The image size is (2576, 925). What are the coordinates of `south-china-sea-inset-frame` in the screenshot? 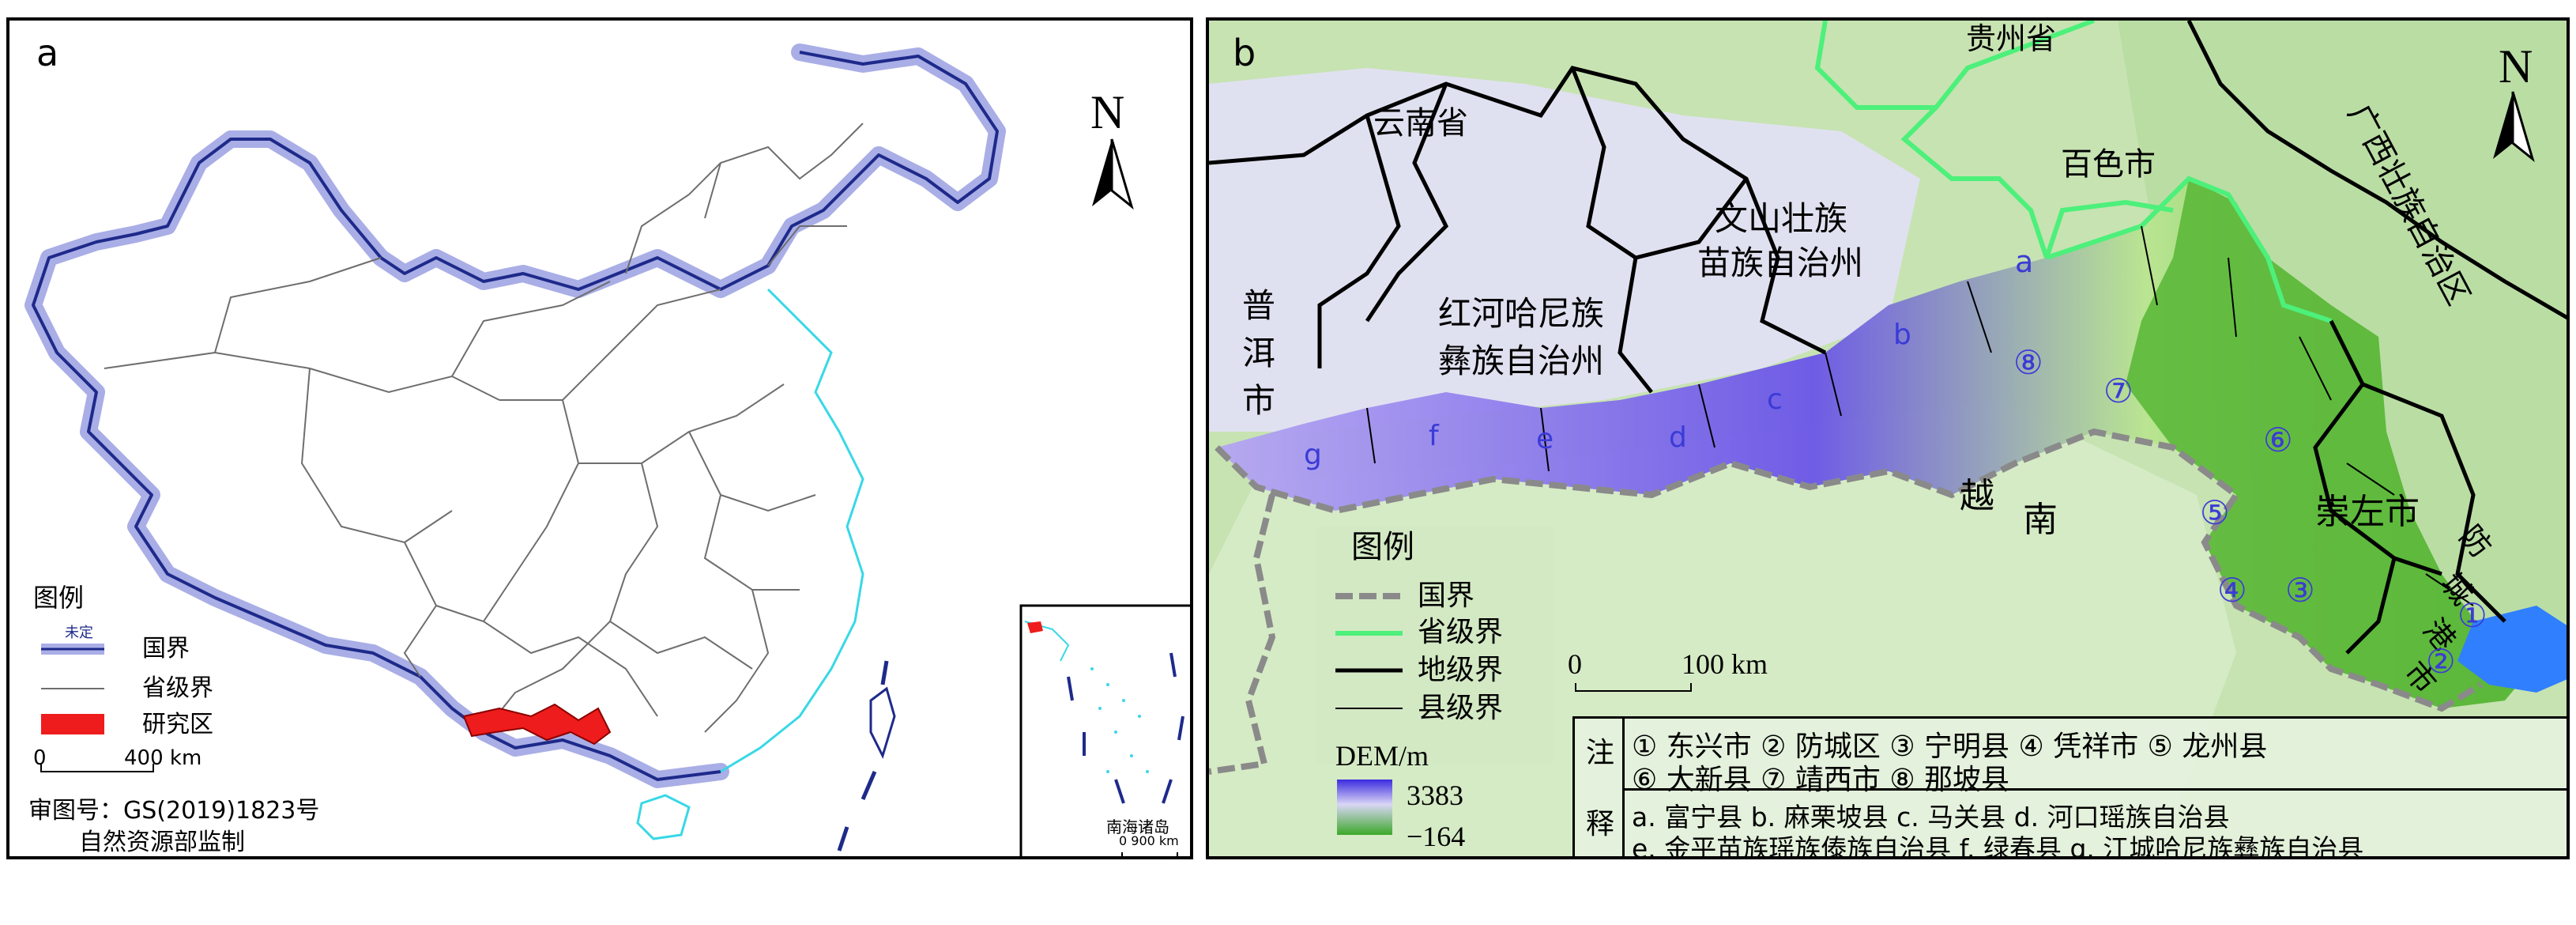 It's located at (1104, 730).